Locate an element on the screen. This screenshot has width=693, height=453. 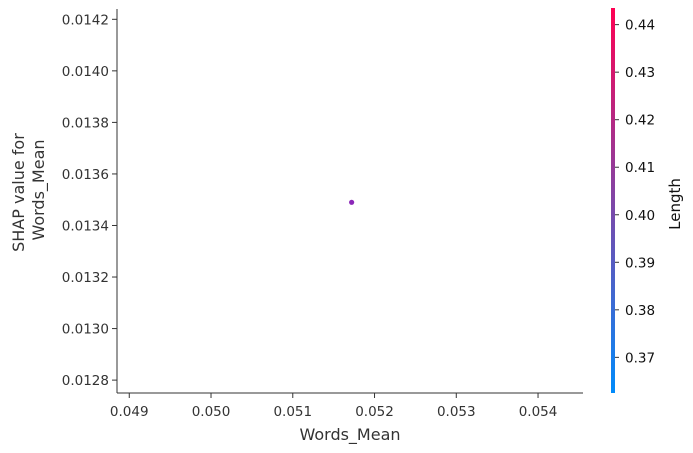
colorbar-tick-label: 0.43 is located at coordinates (640, 73).